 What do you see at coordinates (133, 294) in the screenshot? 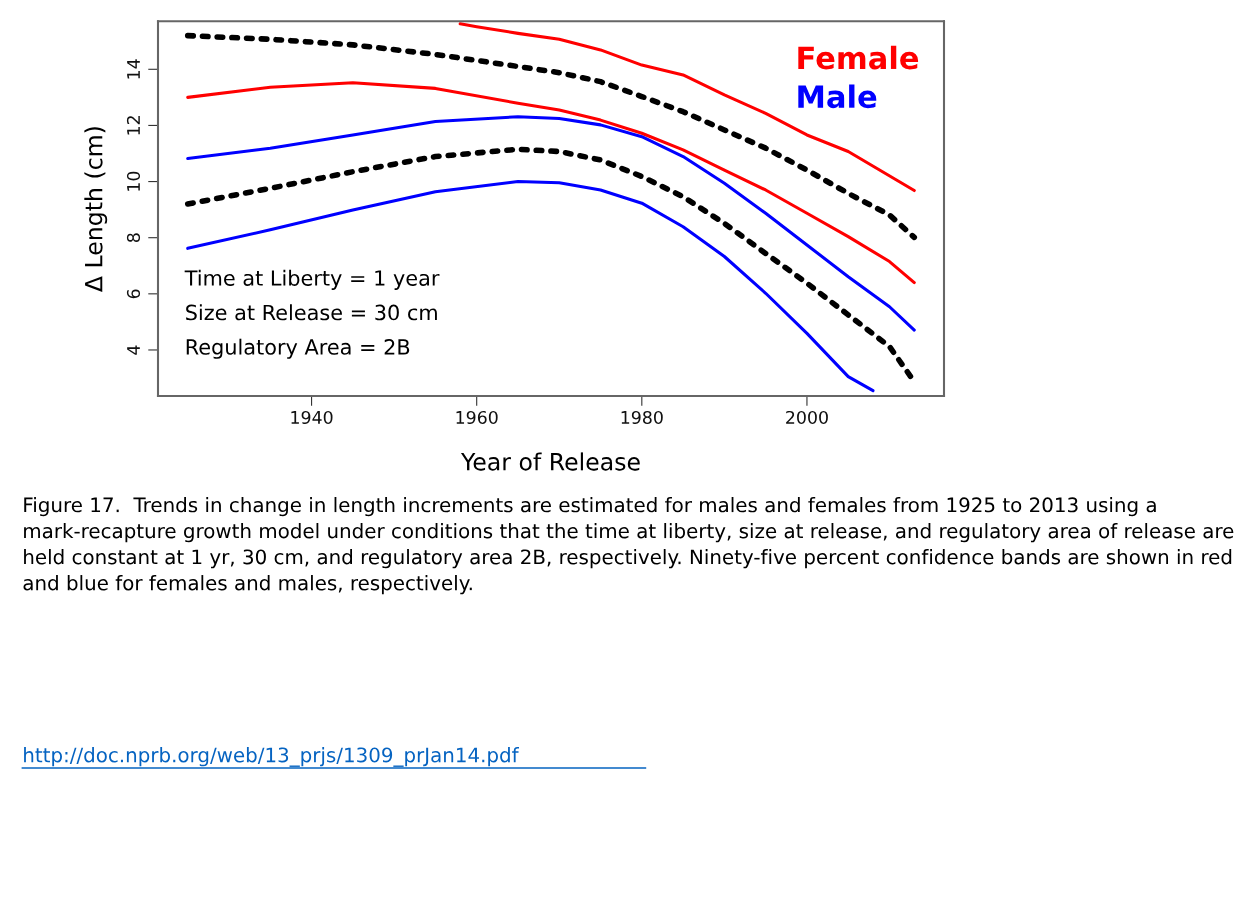
I see `y-tick-label: 6` at bounding box center [133, 294].